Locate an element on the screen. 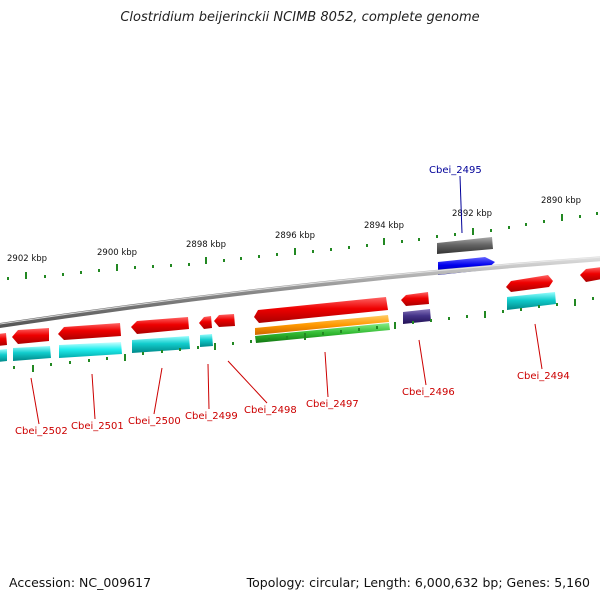  outer-tick-track is located at coordinates (302, 246).